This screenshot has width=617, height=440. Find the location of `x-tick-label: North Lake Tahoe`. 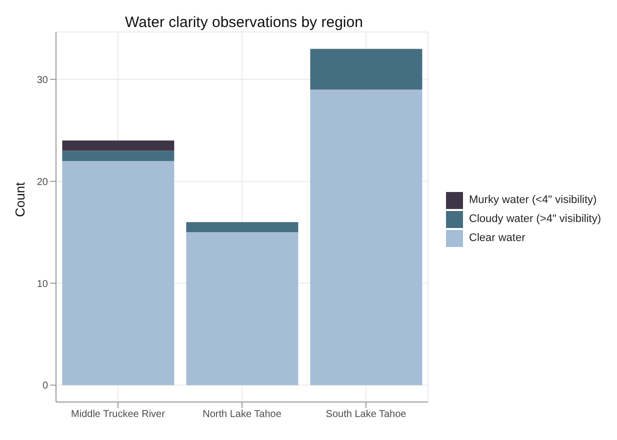

x-tick-label: North Lake Tahoe is located at coordinates (242, 414).